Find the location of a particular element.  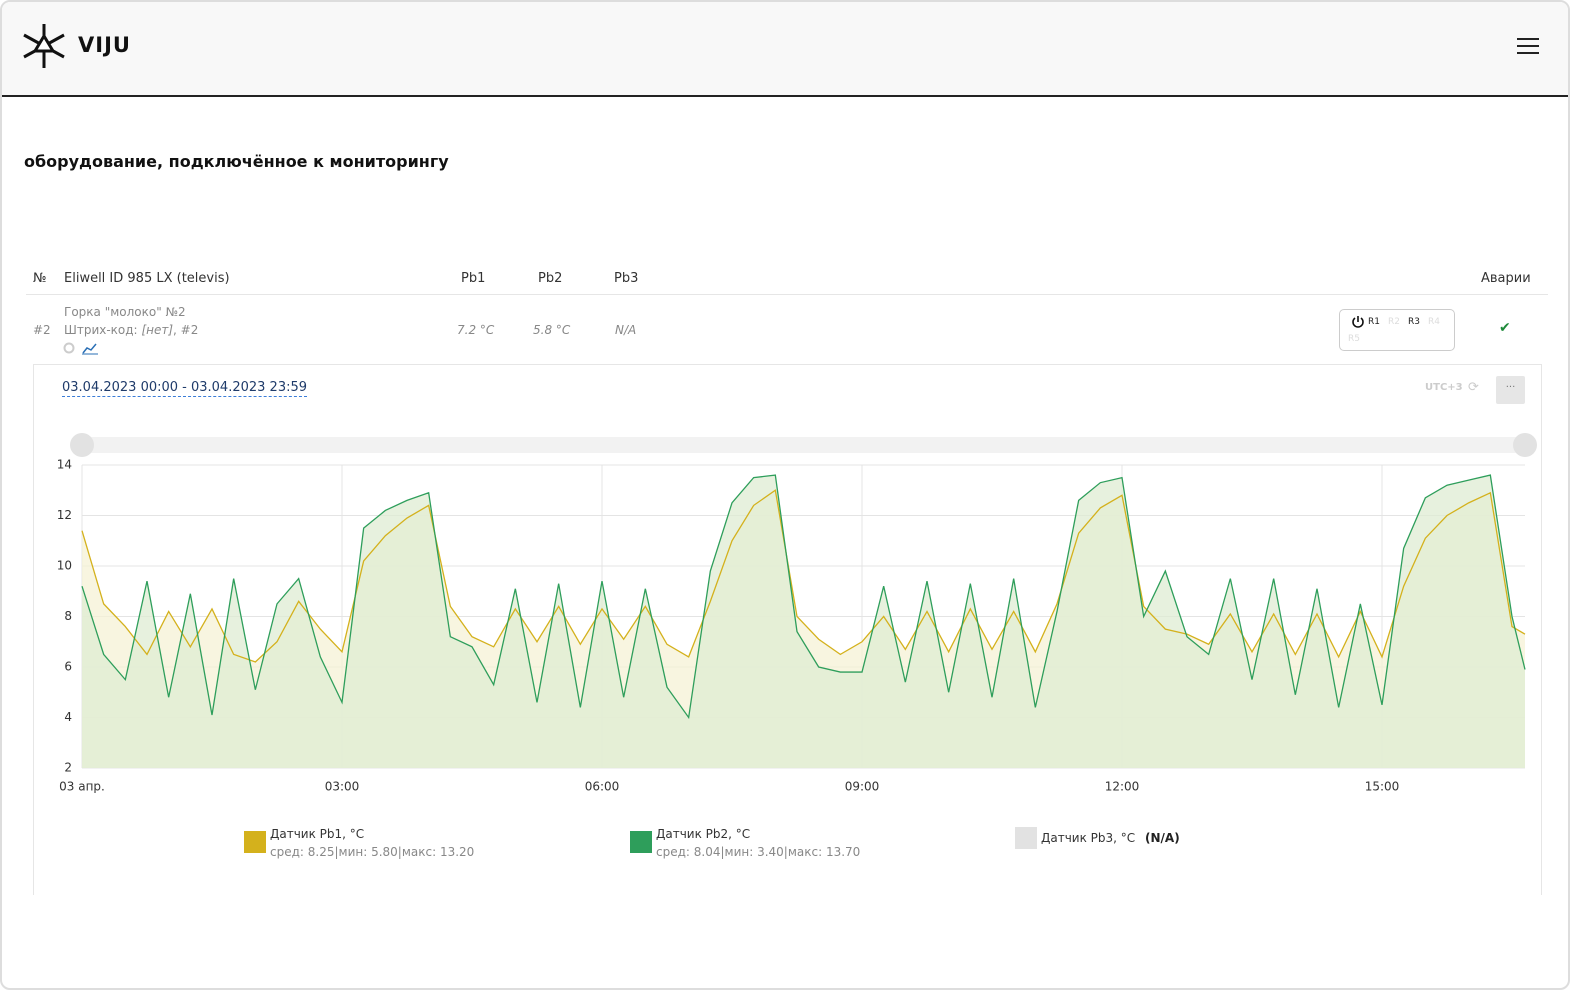

y-tick-label: 14 is located at coordinates (64, 465).